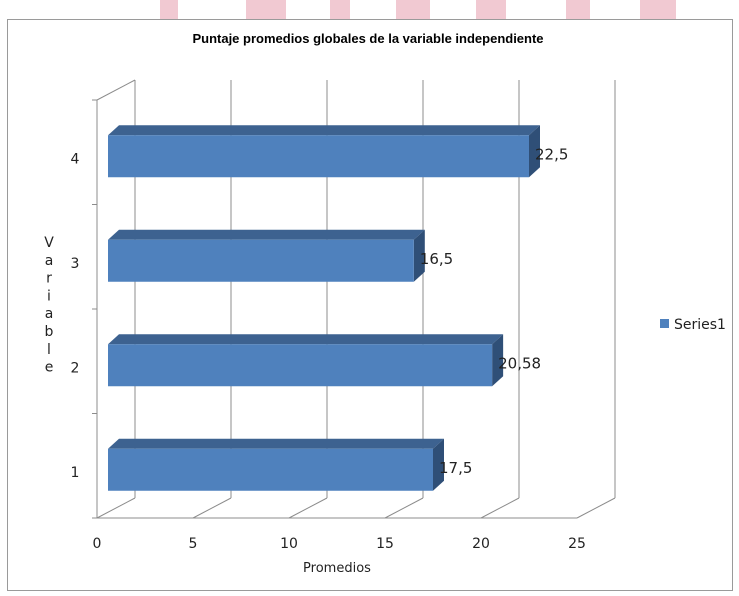 The width and height of the screenshot is (739, 596). What do you see at coordinates (385, 544) in the screenshot?
I see `x-tick-label: 15` at bounding box center [385, 544].